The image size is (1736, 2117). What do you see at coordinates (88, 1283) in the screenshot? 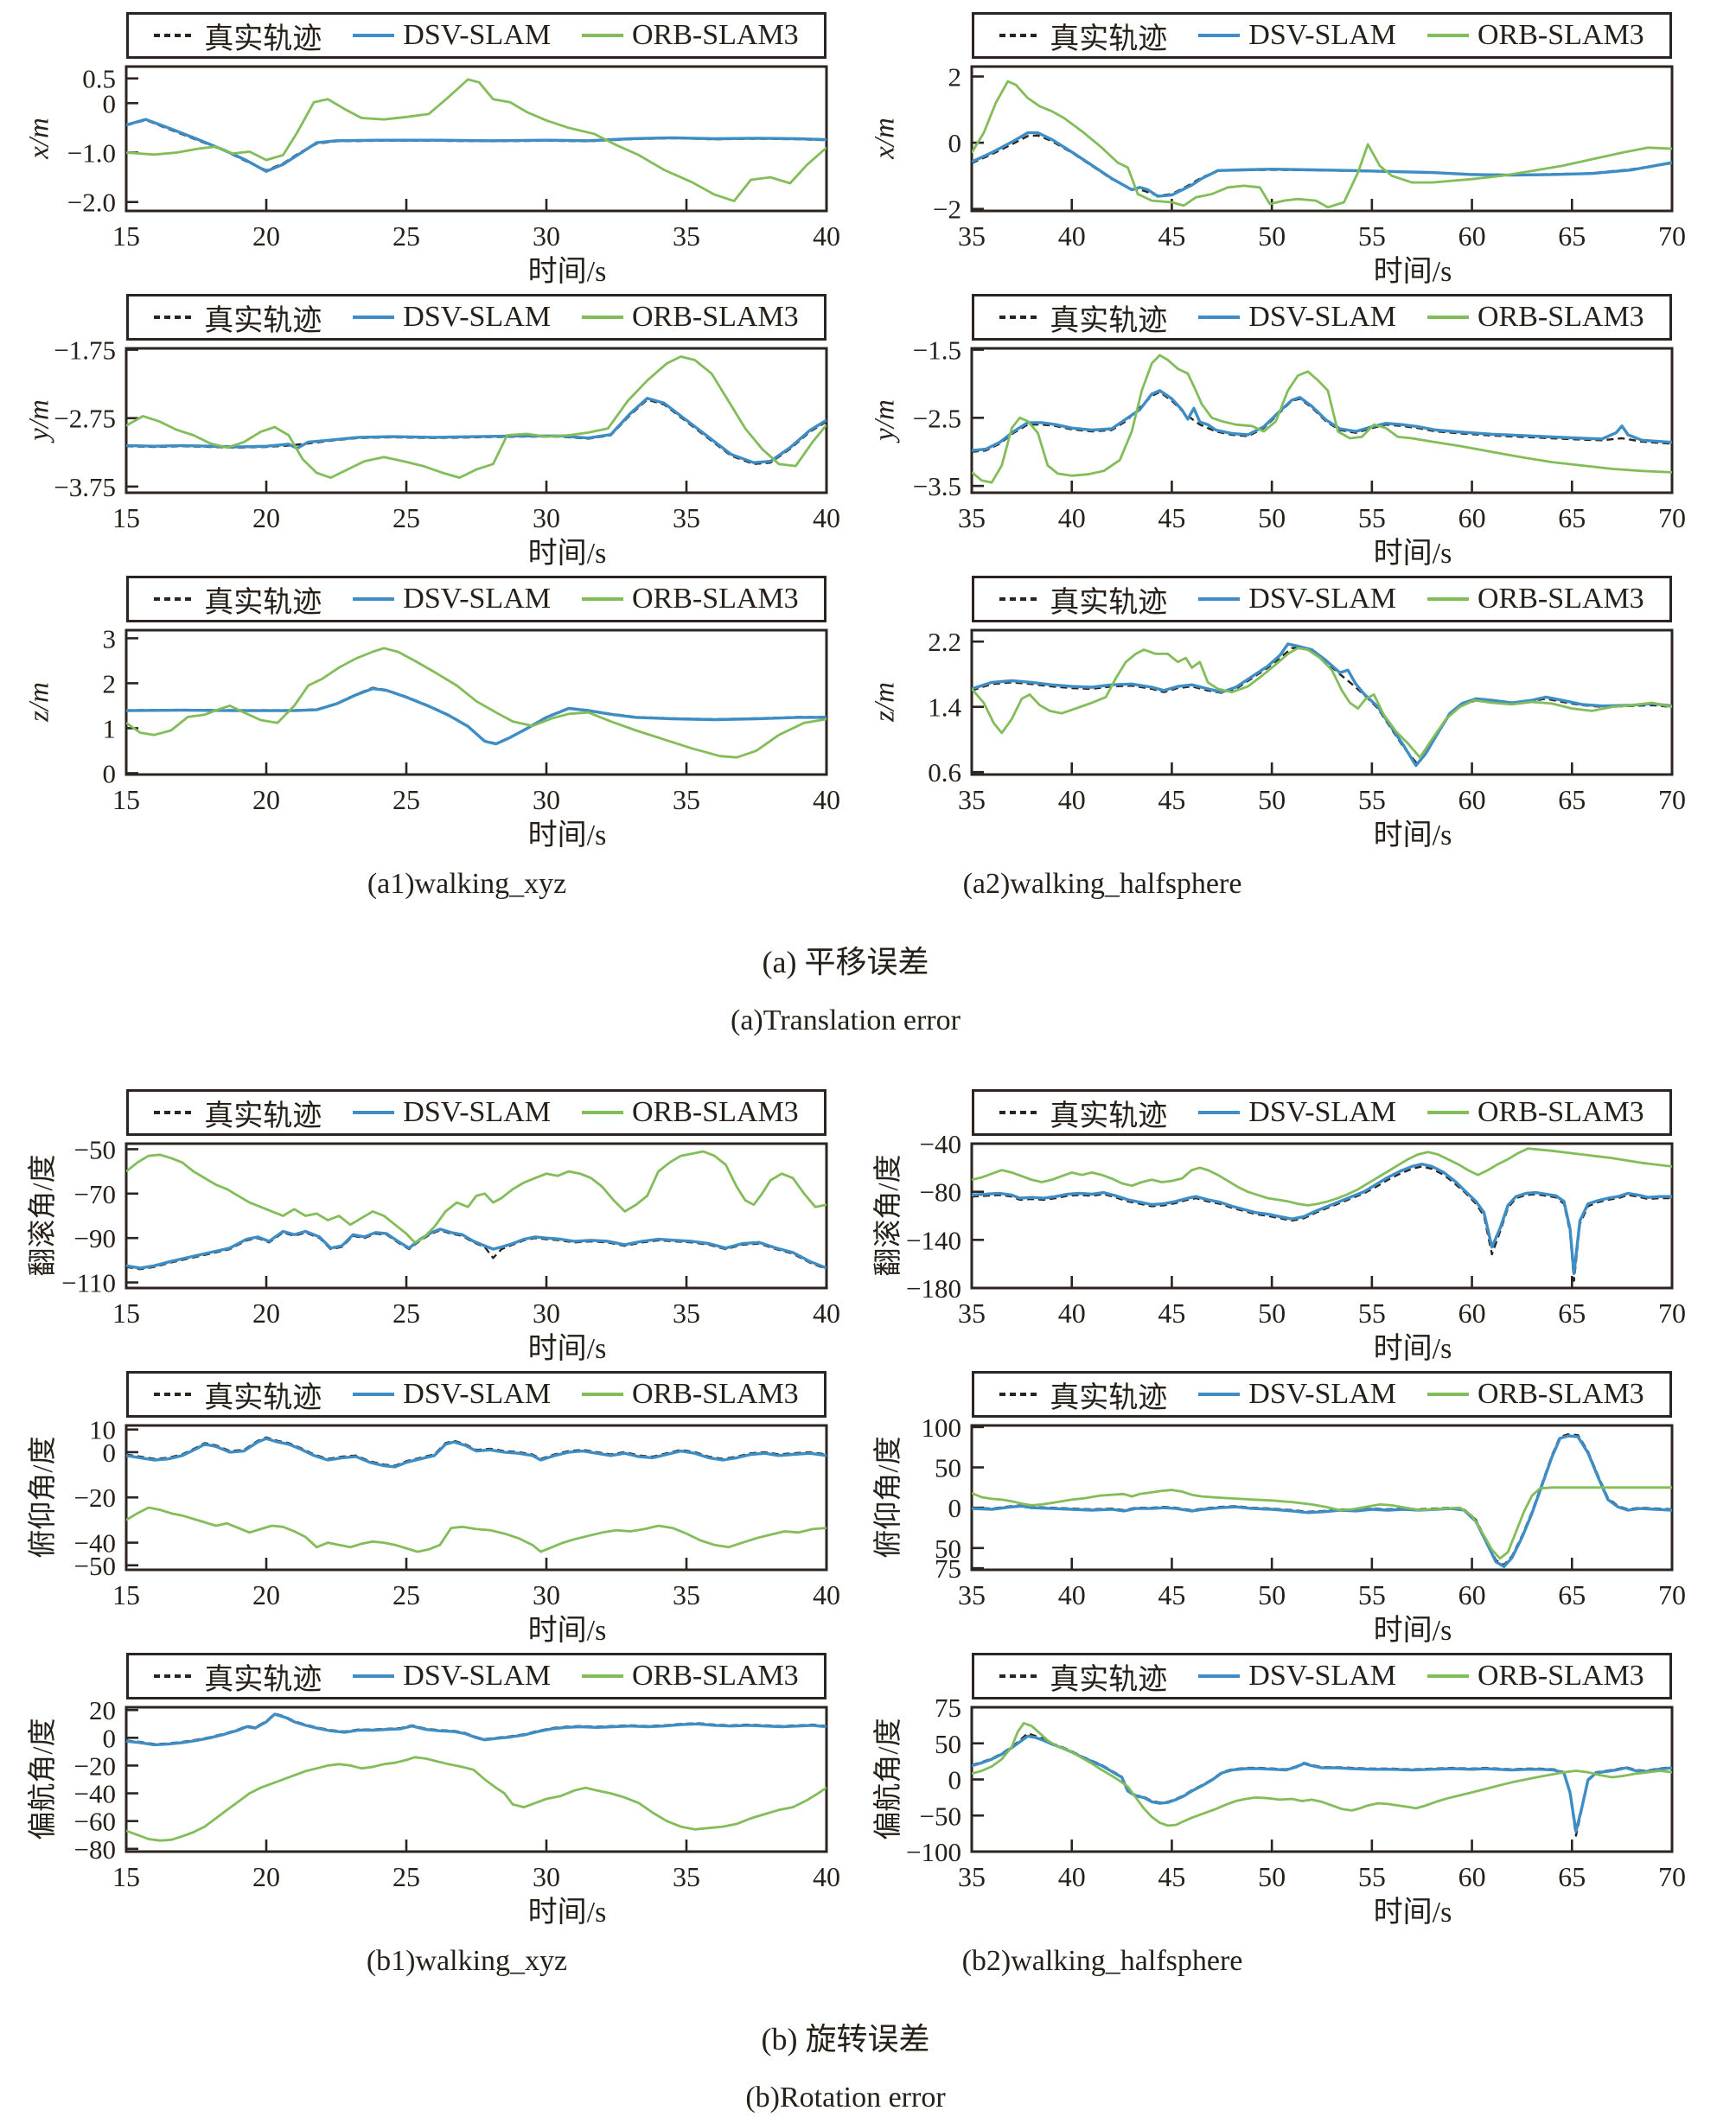
I see `svg-text: −110` at bounding box center [88, 1283].